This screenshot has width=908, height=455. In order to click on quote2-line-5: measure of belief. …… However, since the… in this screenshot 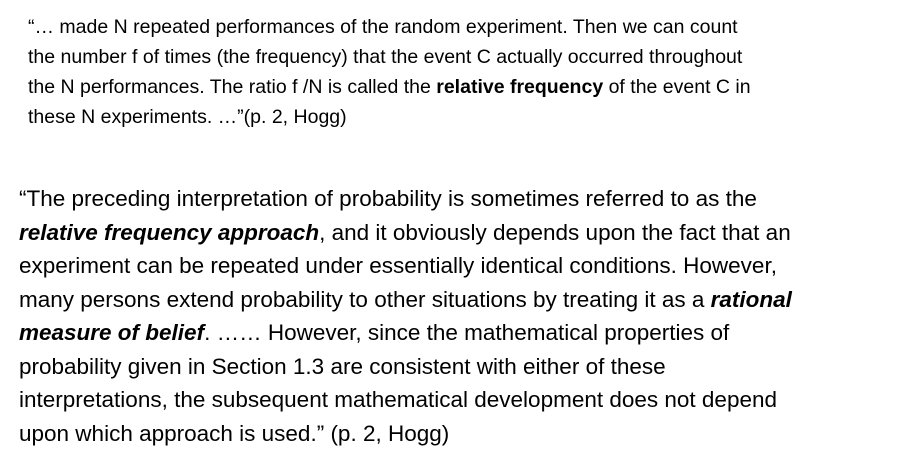, I will do `click(405, 333)`.